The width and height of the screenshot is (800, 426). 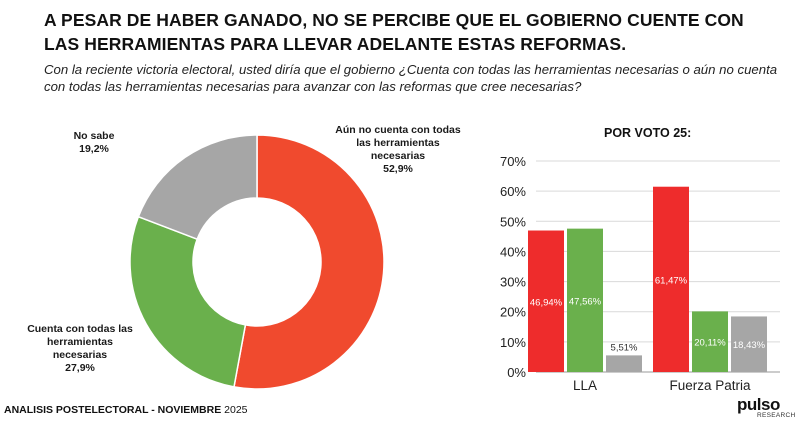 I want to click on y-tick-label: 40%, so click(x=513, y=251).